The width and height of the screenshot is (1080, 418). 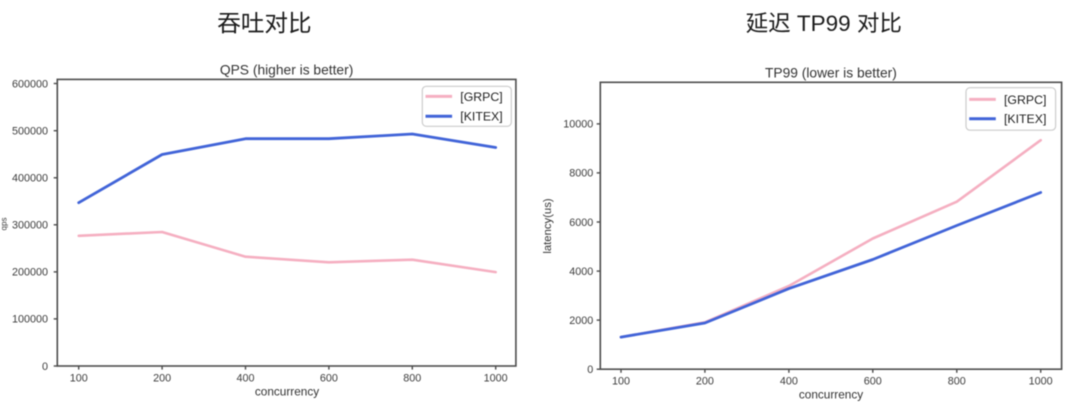 What do you see at coordinates (286, 70) in the screenshot?
I see `svg-text: QPS (higher is better)` at bounding box center [286, 70].